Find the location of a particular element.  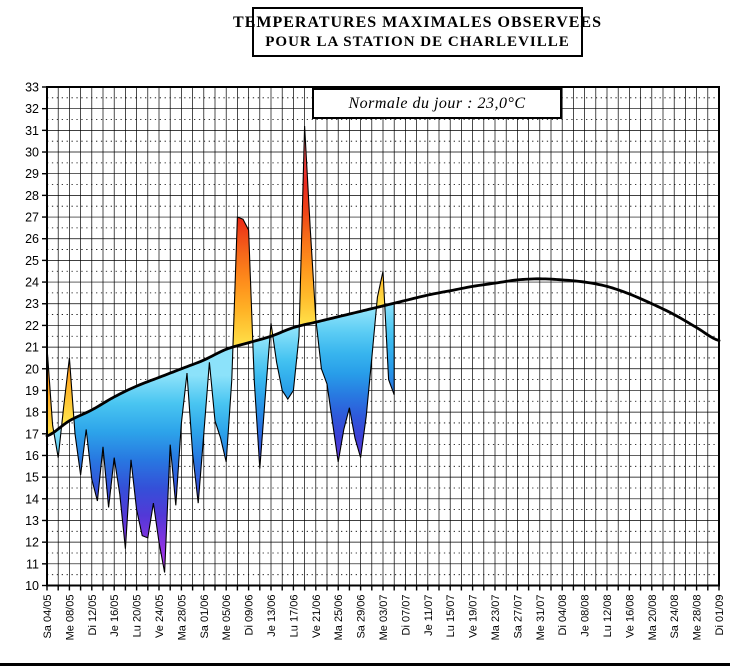

bottom-border-rule is located at coordinates (365, 664).